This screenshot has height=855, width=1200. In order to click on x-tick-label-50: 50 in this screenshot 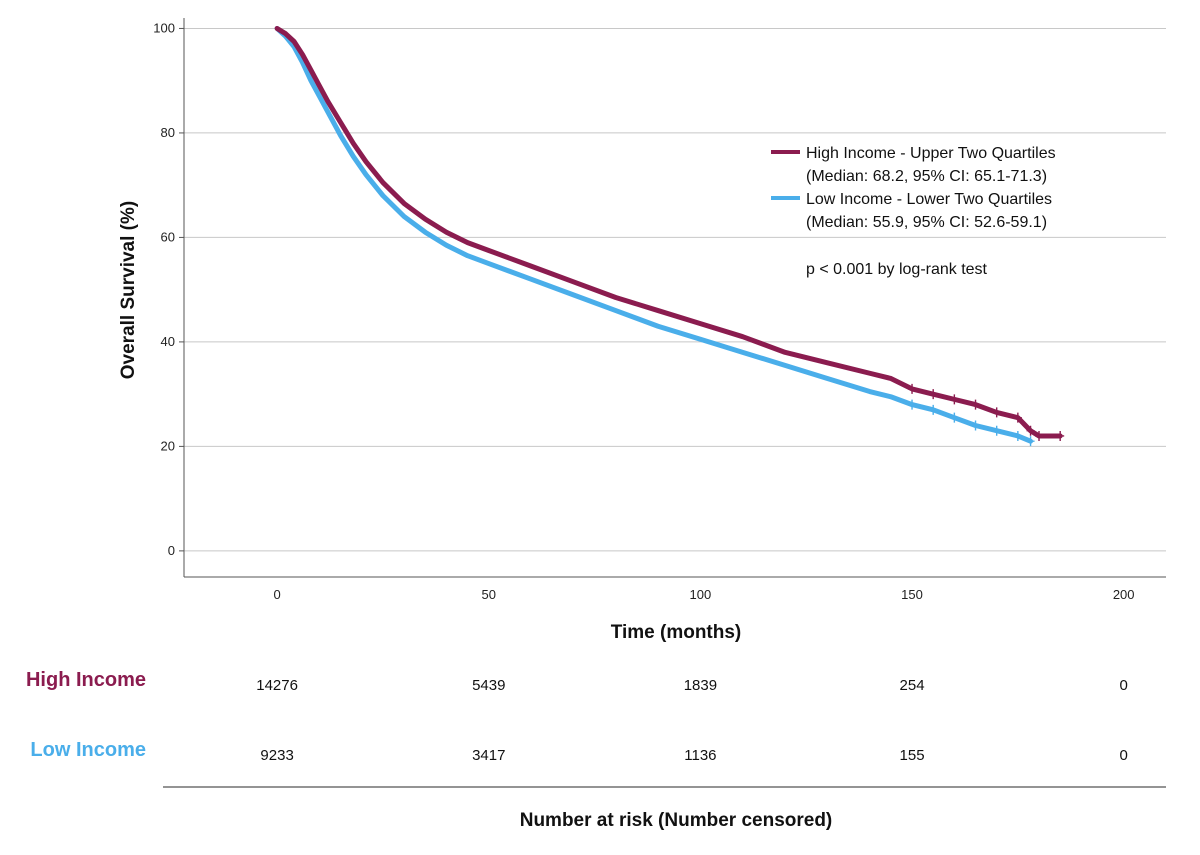, I will do `click(489, 594)`.